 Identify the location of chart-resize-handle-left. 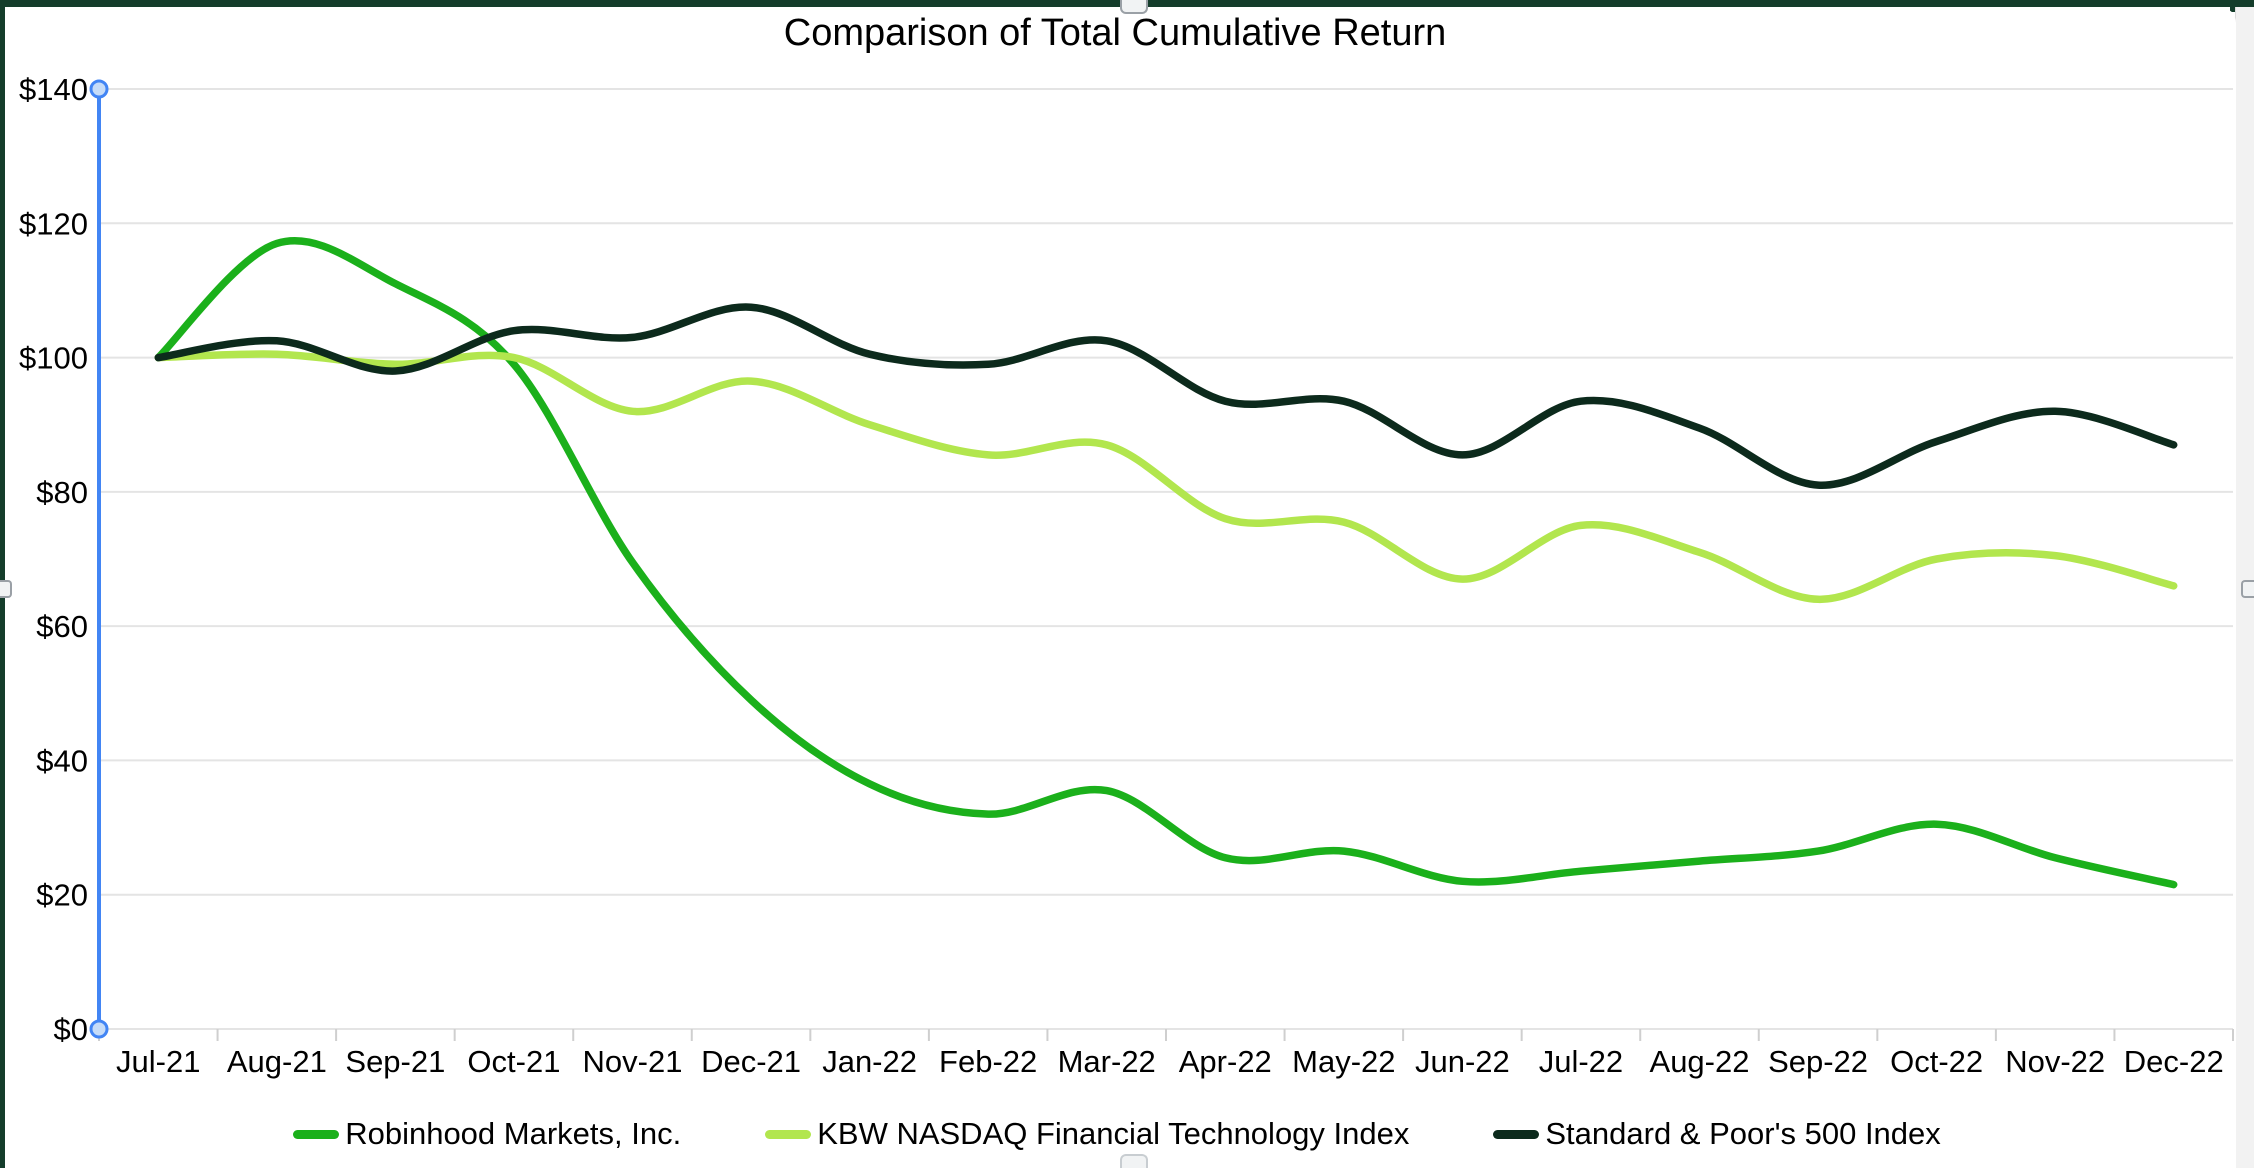
(6, 589).